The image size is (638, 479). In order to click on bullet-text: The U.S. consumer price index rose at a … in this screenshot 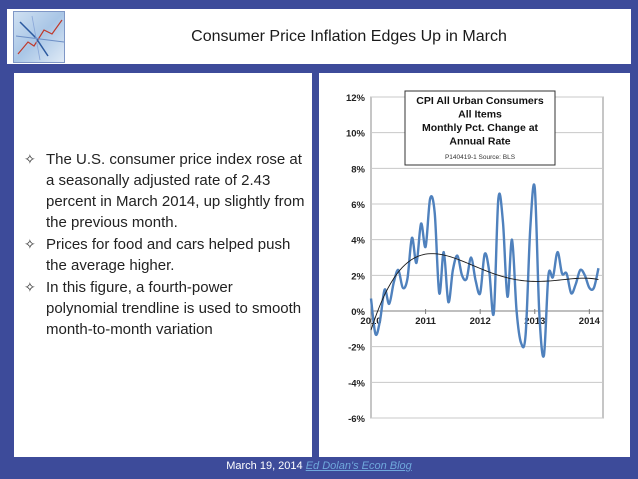, I will do `click(175, 191)`.